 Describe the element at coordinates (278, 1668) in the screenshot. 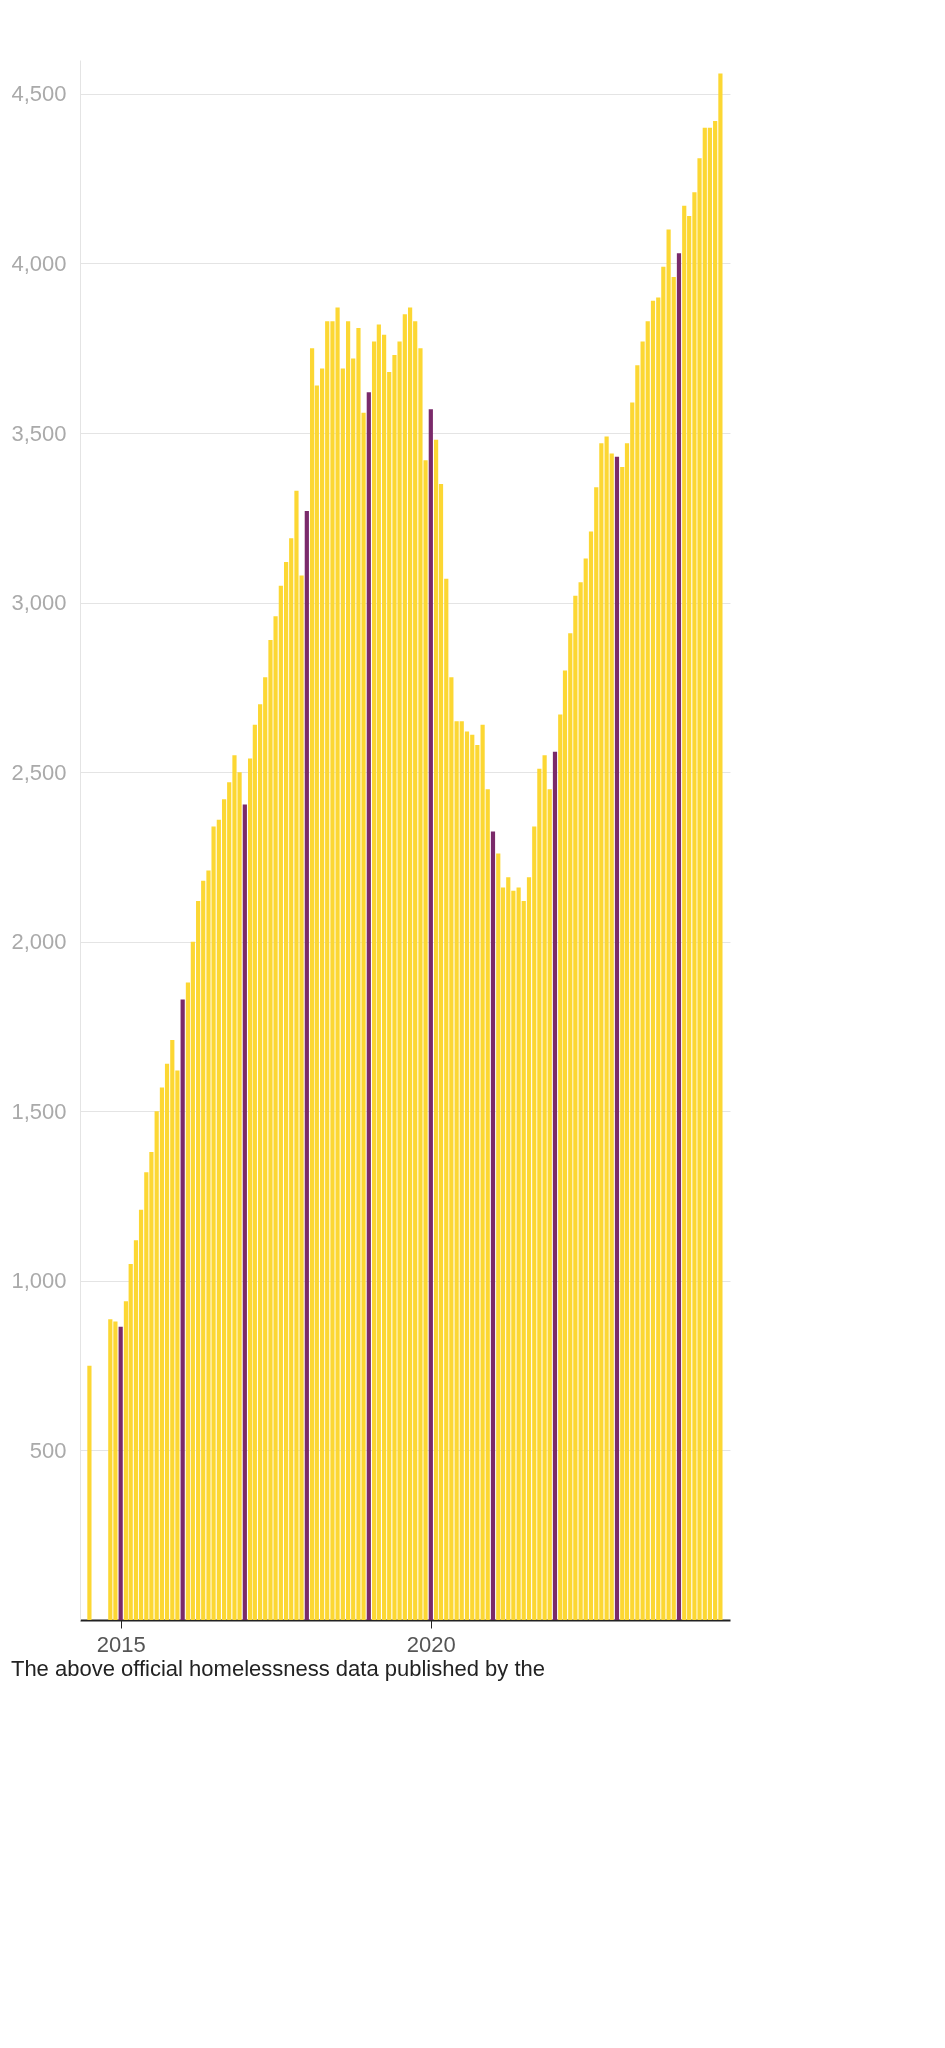

I see `text: The above official homelessness data published by the` at that location.